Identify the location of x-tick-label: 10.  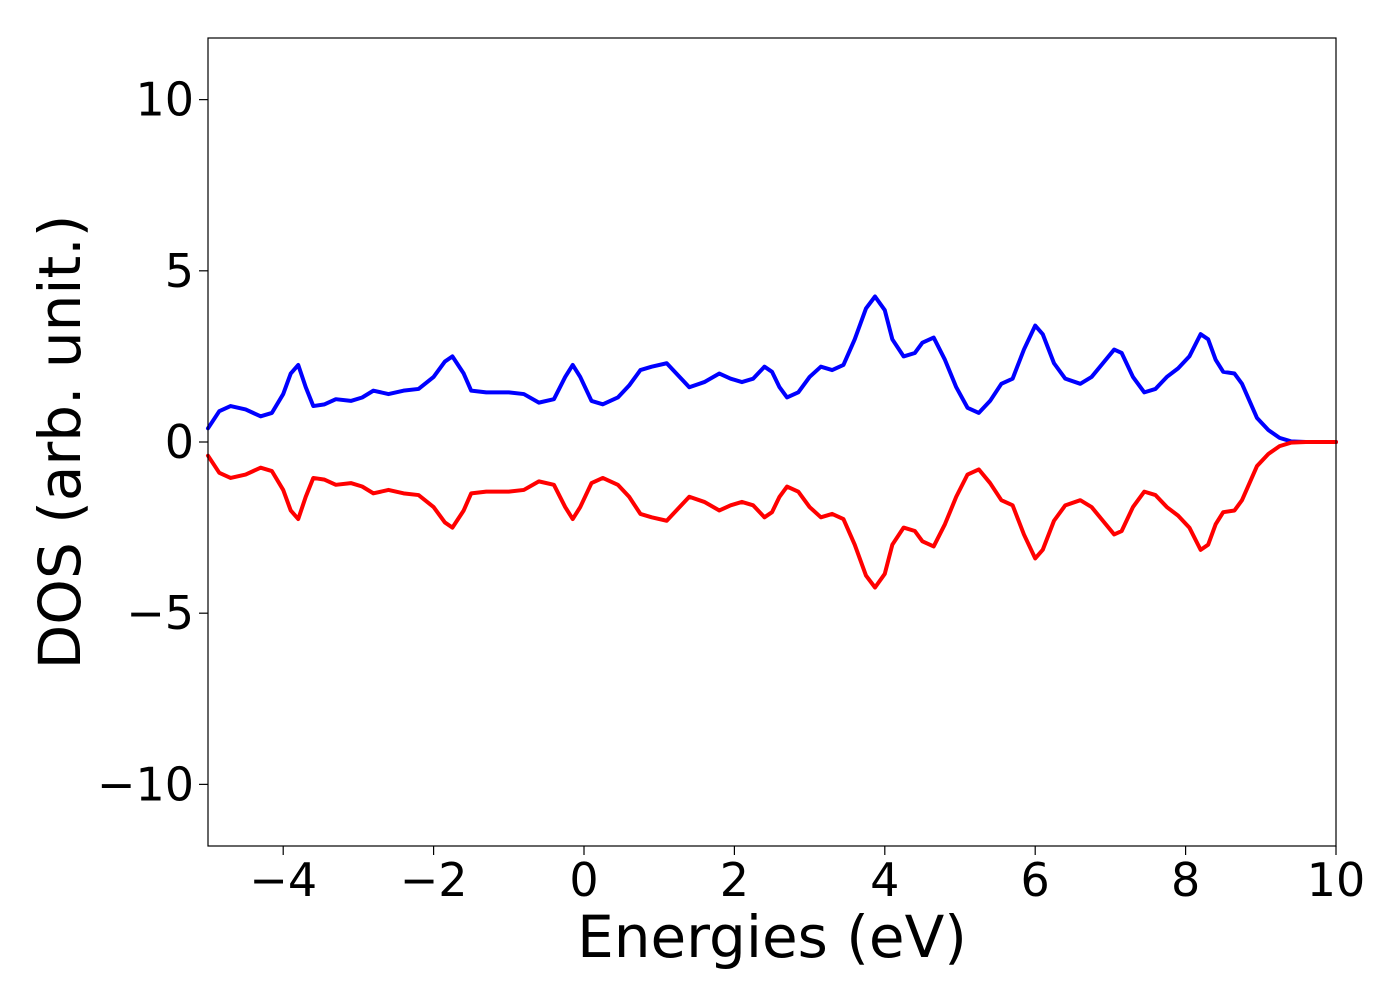
(1336, 880).